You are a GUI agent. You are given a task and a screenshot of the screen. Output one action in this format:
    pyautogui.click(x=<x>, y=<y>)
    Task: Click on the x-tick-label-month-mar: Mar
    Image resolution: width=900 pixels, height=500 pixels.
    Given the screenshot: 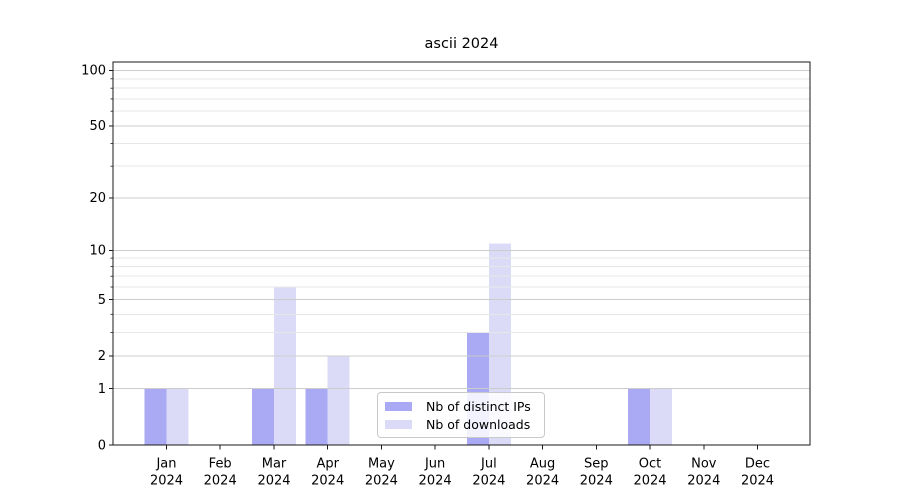 What is the action you would take?
    pyautogui.click(x=274, y=464)
    